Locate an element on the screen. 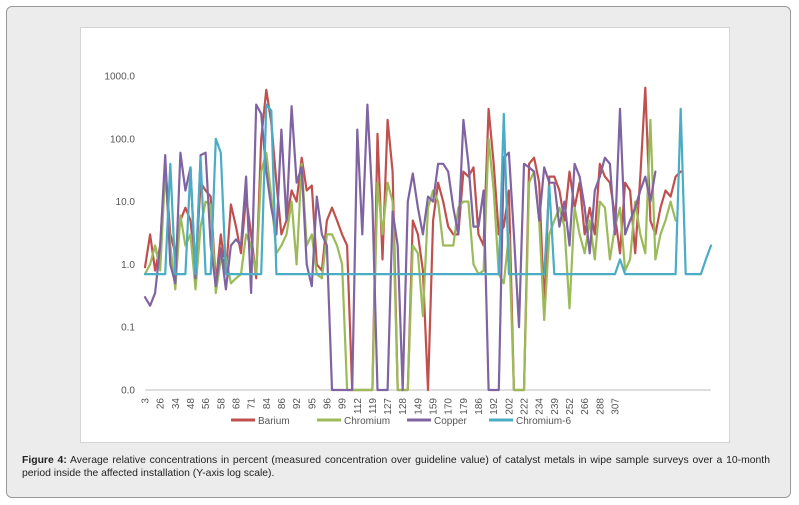 The image size is (799, 505). x-tick-label: 222 is located at coordinates (525, 406).